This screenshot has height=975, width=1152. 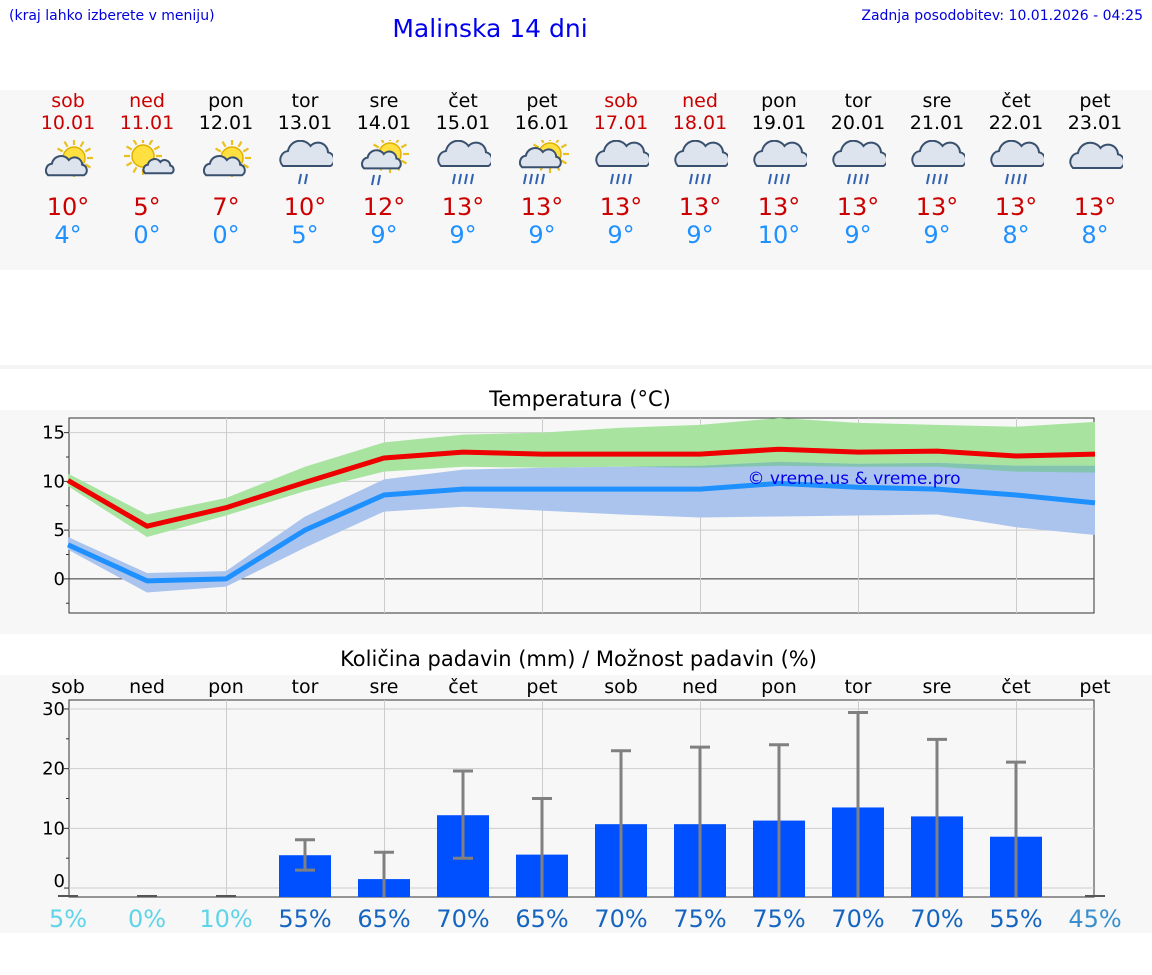 I want to click on y-tick-label: 5, so click(x=59, y=530).